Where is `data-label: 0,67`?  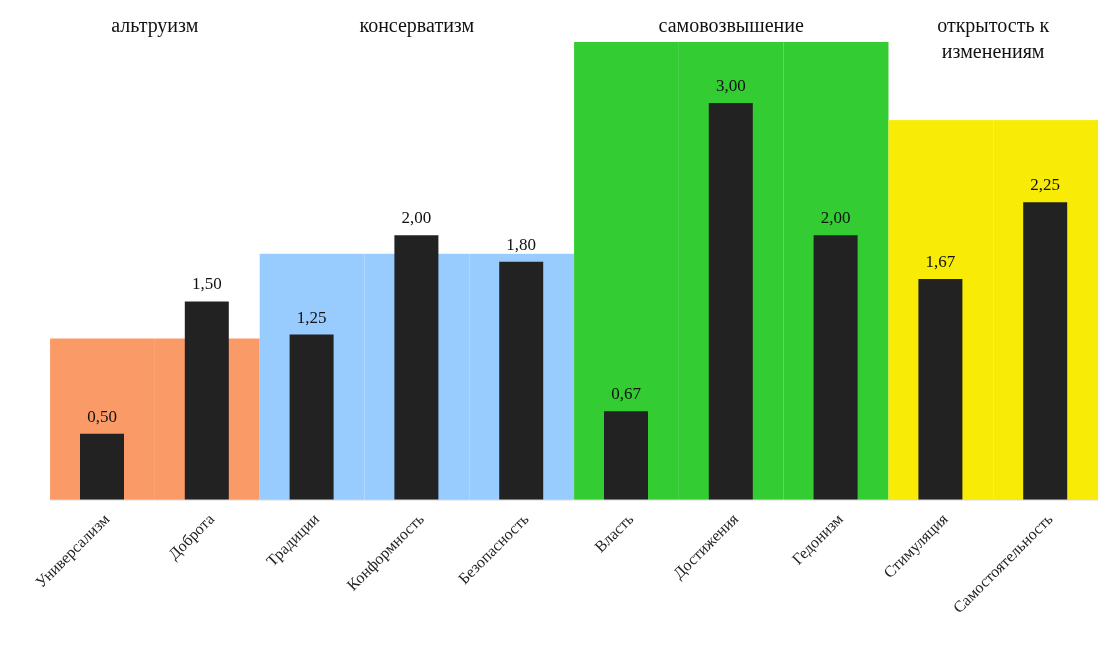
data-label: 0,67 is located at coordinates (626, 394).